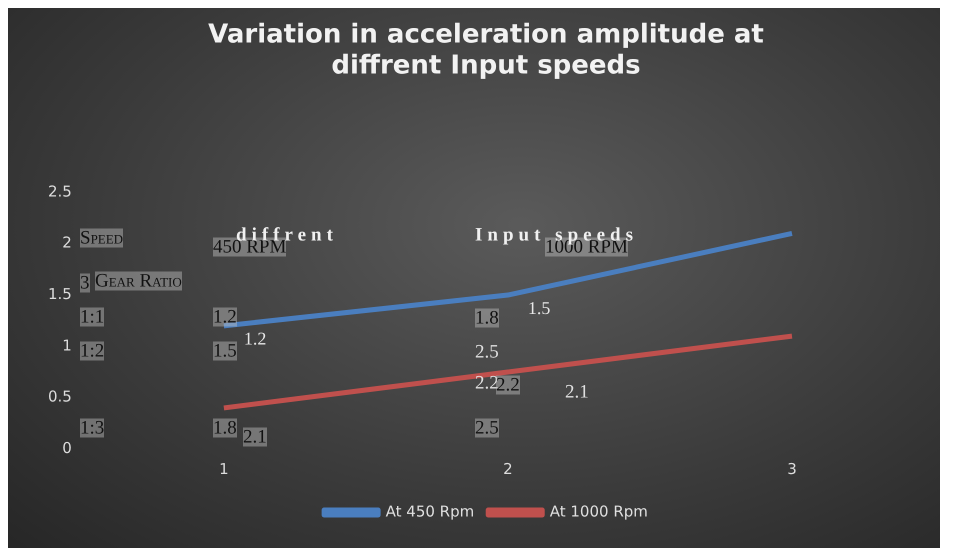  What do you see at coordinates (255, 338) in the screenshot?
I see `data-label: 1.2` at bounding box center [255, 338].